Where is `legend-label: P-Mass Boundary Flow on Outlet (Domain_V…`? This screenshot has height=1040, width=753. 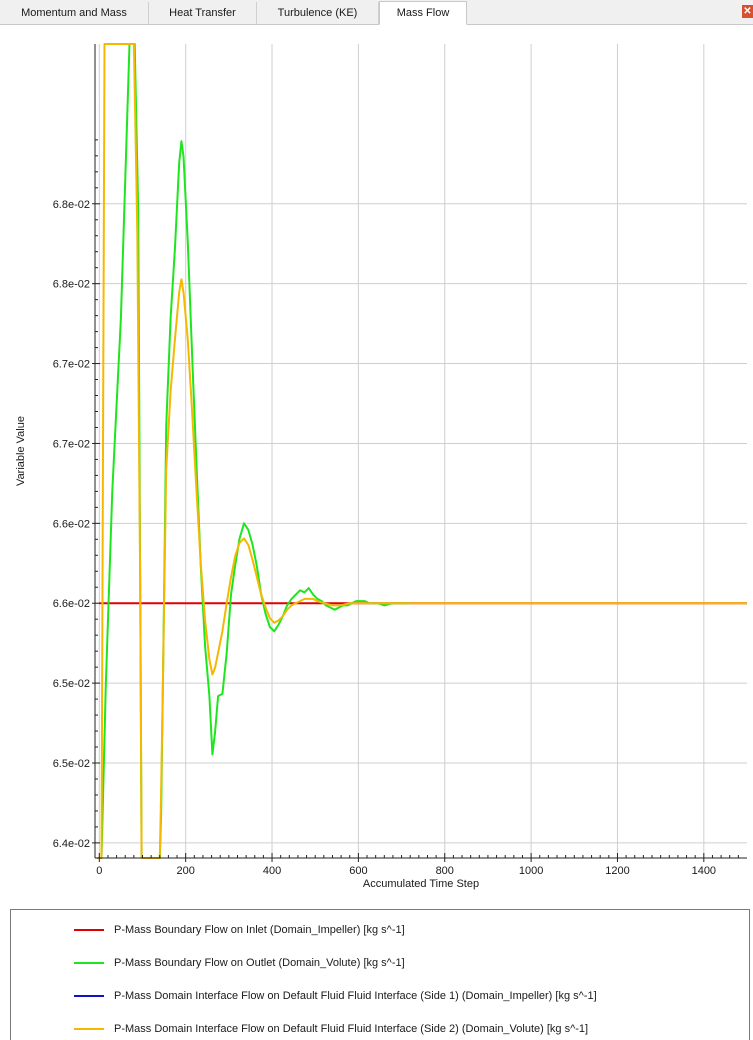 legend-label: P-Mass Boundary Flow on Outlet (Domain_V… is located at coordinates (259, 963).